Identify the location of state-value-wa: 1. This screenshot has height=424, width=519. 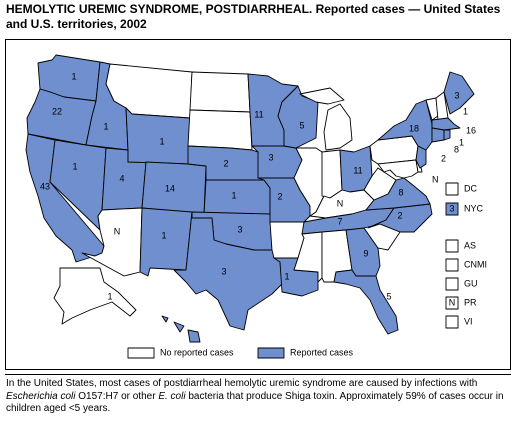
(73, 76).